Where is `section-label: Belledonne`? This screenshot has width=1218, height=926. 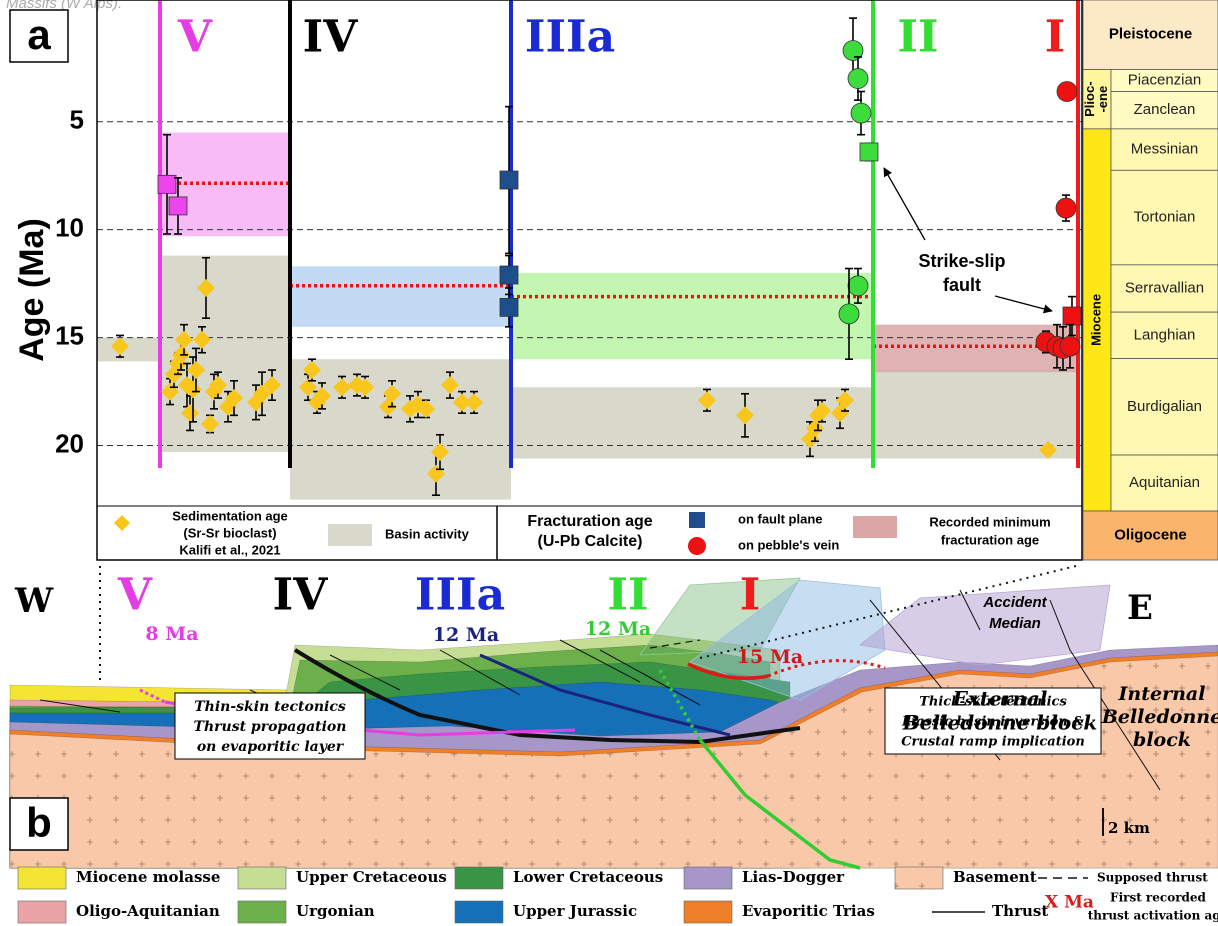 section-label: Belledonne is located at coordinates (1159, 717).